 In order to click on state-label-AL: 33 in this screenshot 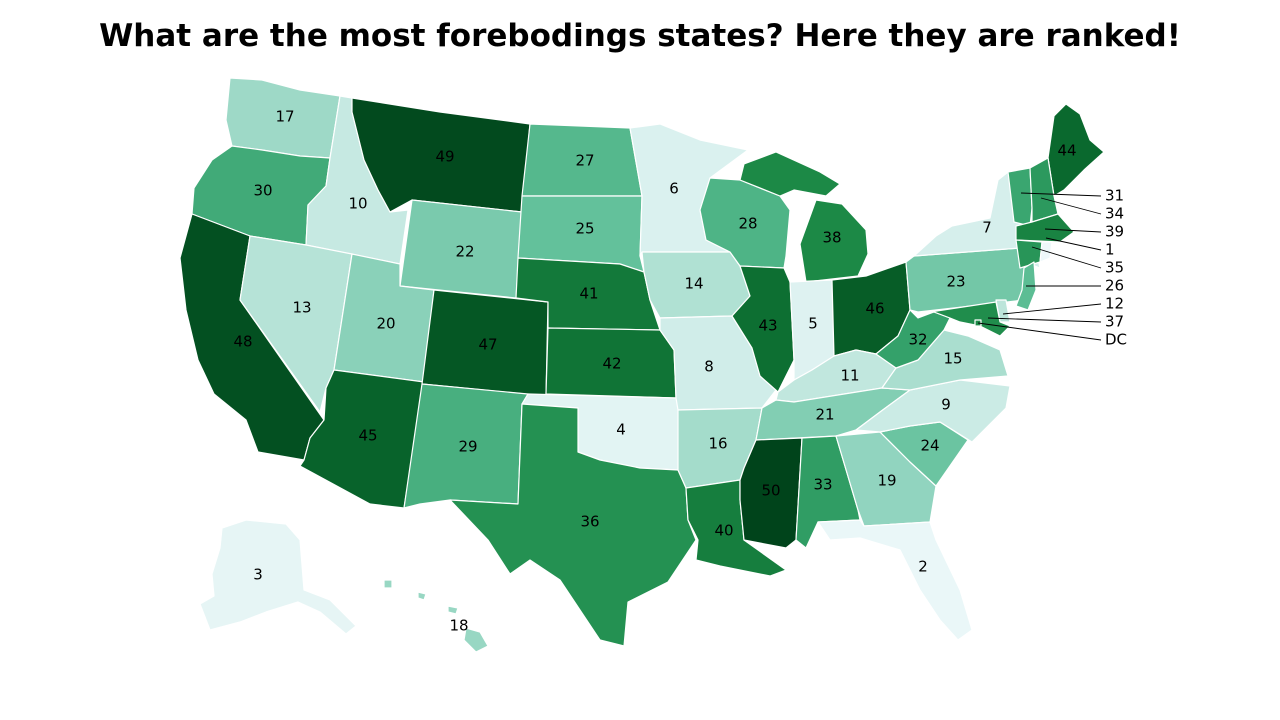, I will do `click(822, 485)`.